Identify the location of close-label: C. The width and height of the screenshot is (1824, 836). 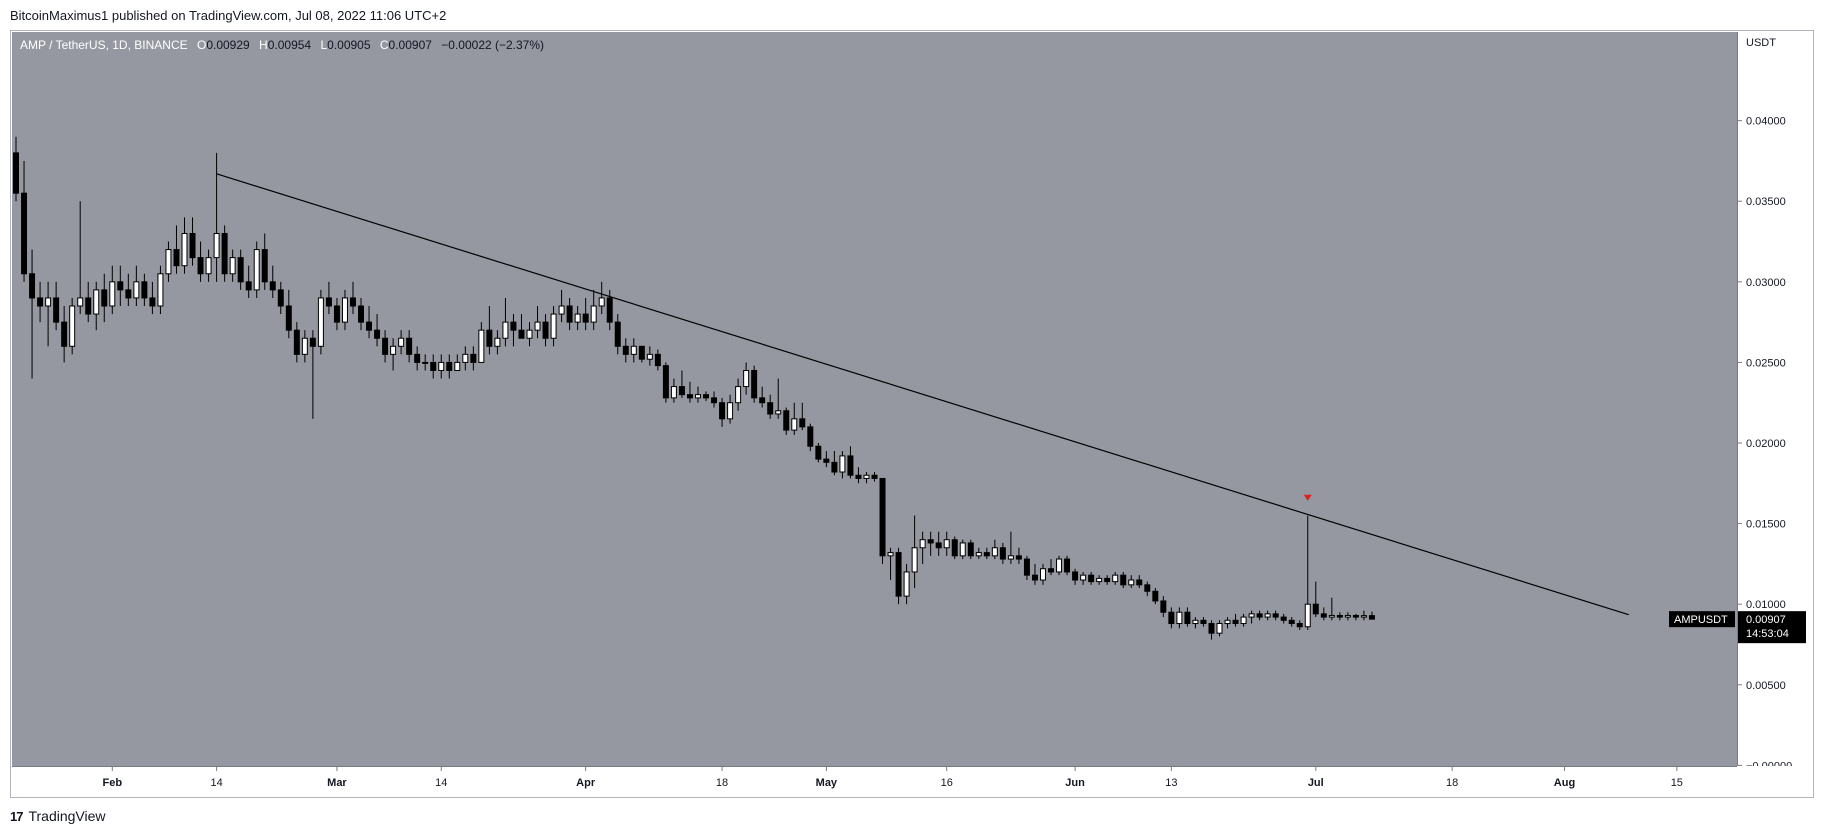
(384, 45).